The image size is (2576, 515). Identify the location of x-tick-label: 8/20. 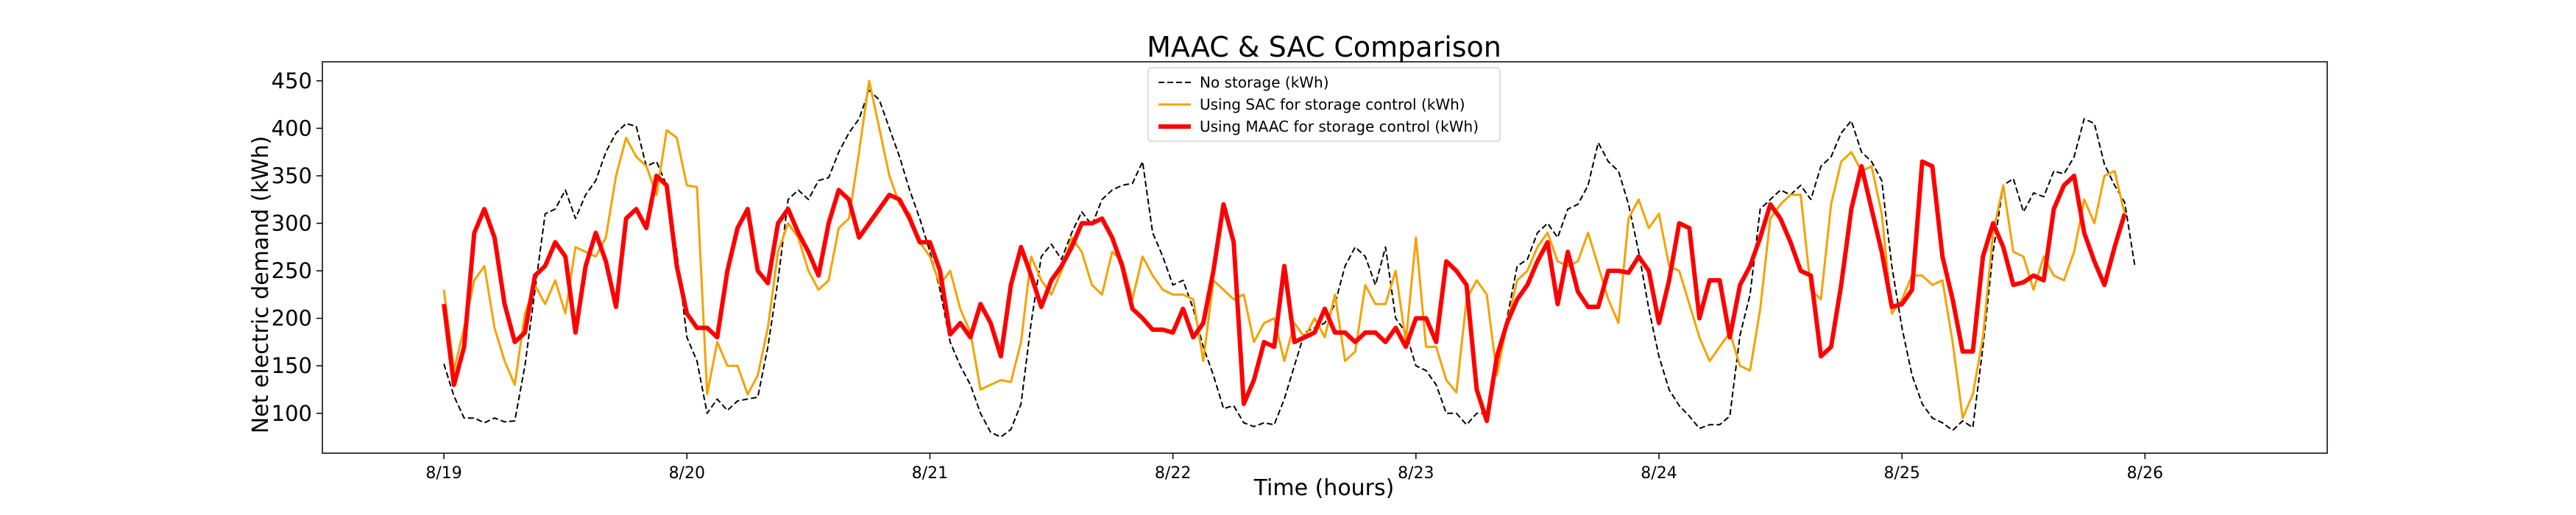
(687, 474).